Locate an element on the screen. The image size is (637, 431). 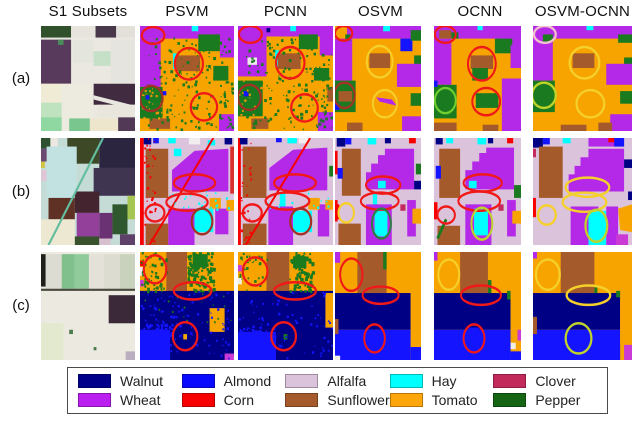
legend-item-tomato: Tomato is located at coordinates (441, 399).